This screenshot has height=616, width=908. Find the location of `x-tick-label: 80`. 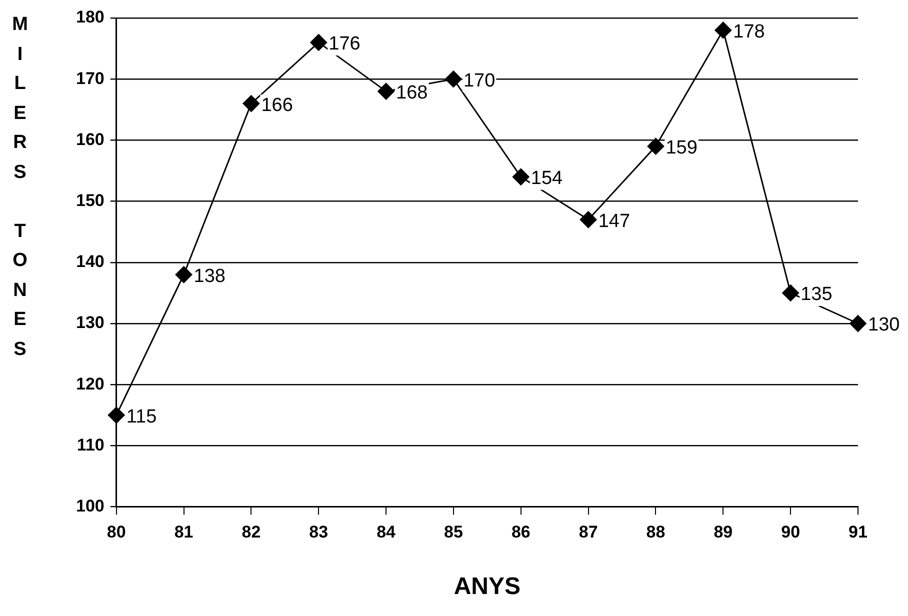

x-tick-label: 80 is located at coordinates (116, 532).